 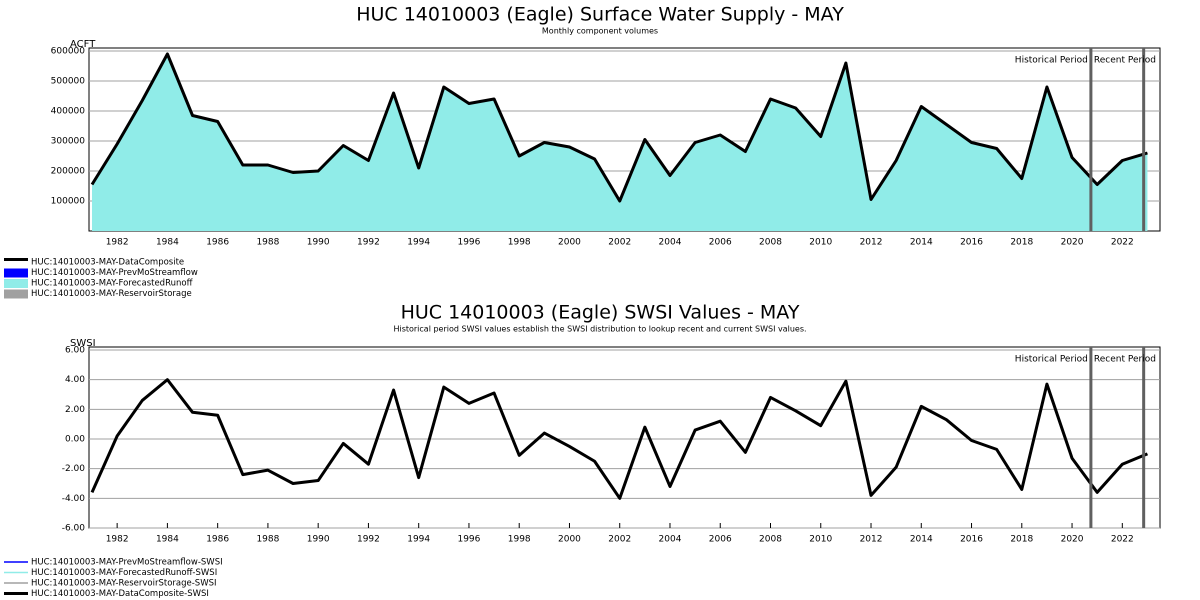 I want to click on legend-label: HUC:14010003-MAY-PrevMoStreamflow-SWSI, so click(x=127, y=563).